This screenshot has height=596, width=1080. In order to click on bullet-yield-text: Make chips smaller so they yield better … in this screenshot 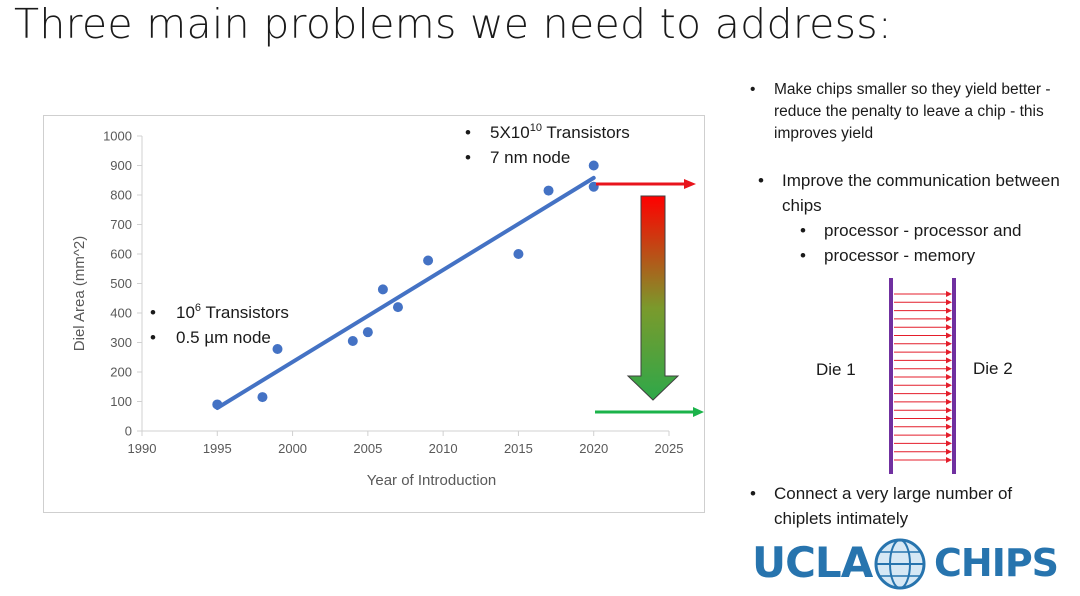, I will do `click(908, 112)`.